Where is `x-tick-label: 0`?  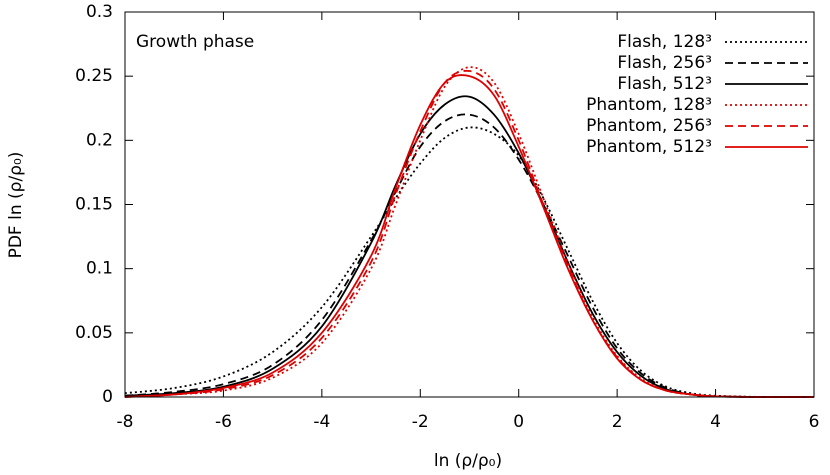
x-tick-label: 0 is located at coordinates (518, 422).